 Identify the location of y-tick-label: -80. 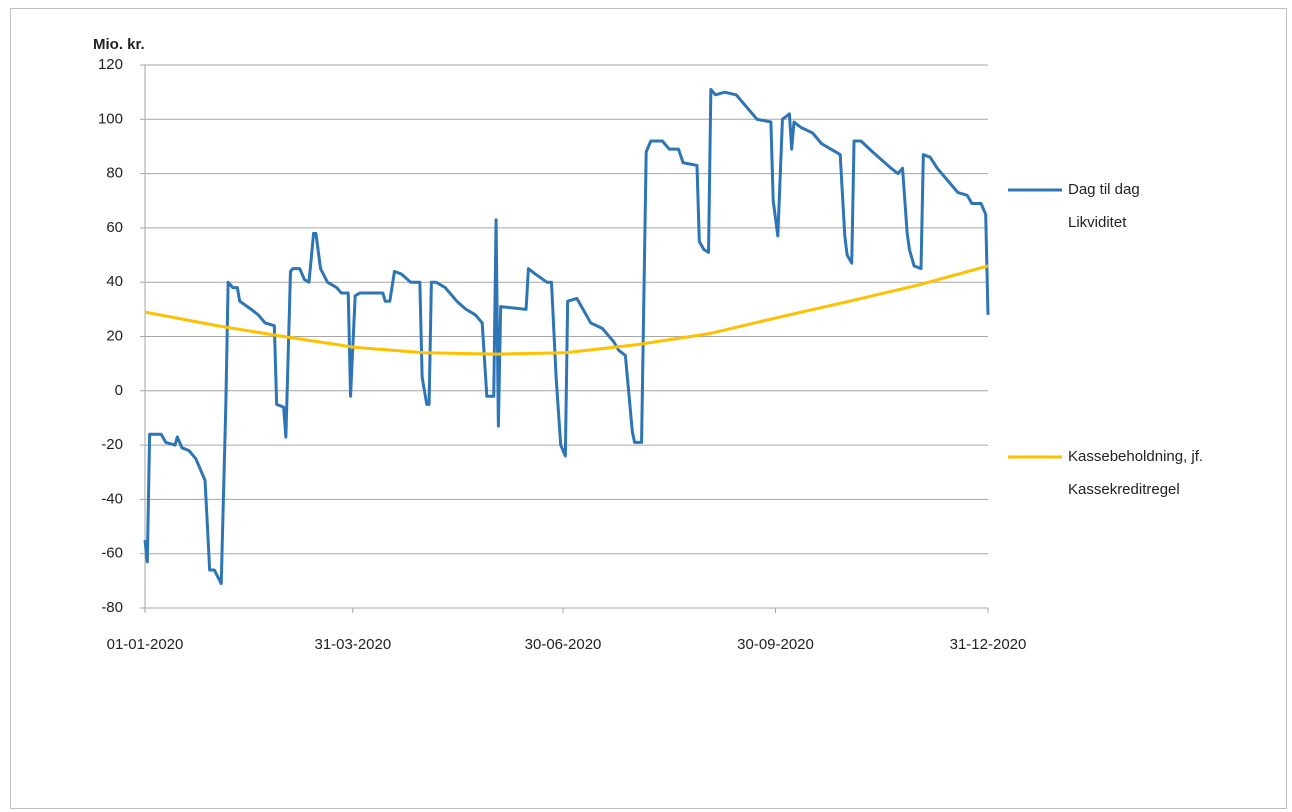
(112, 607).